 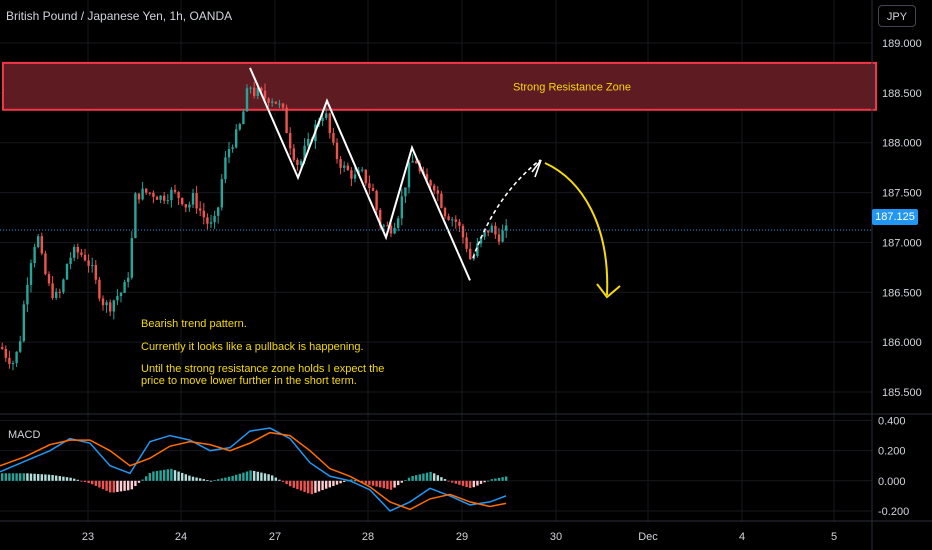 I want to click on price-tick-2: 188.000, so click(x=902, y=144).